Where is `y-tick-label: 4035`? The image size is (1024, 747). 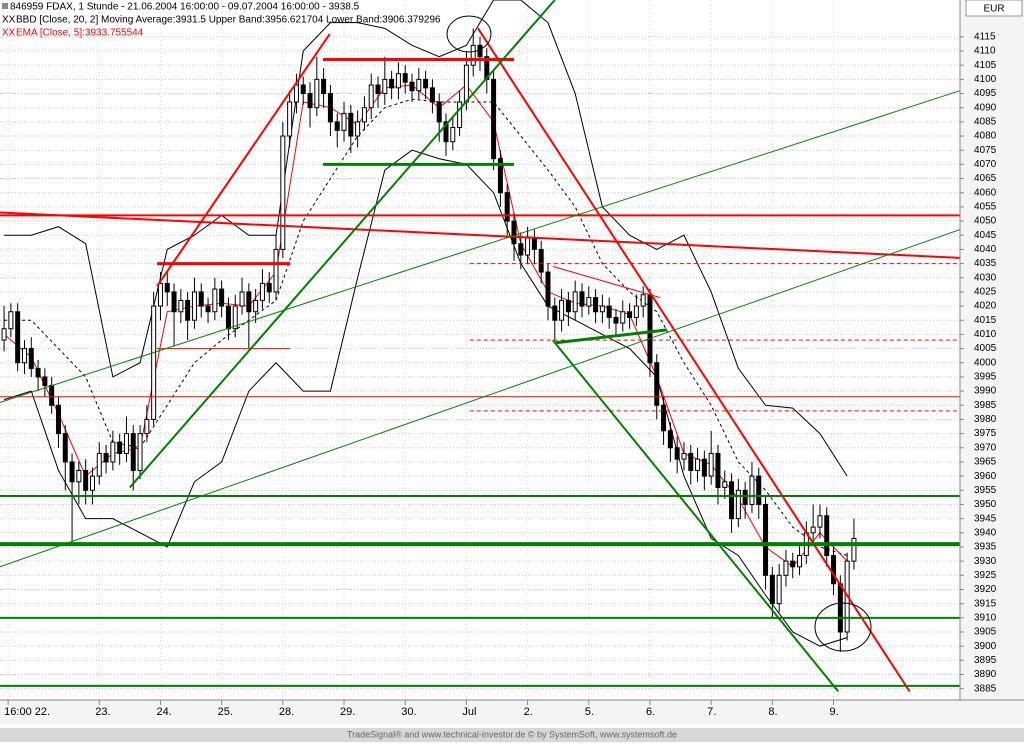 y-tick-label: 4035 is located at coordinates (985, 263).